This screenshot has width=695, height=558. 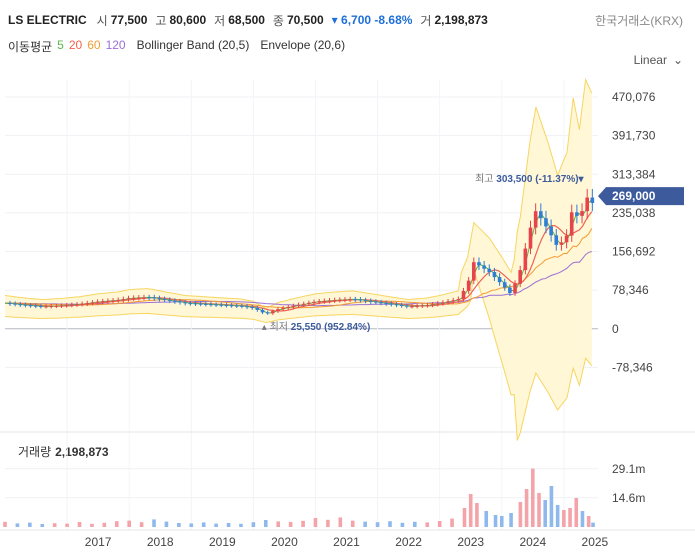 I want to click on y-tick-label: 313,384, so click(x=634, y=174).